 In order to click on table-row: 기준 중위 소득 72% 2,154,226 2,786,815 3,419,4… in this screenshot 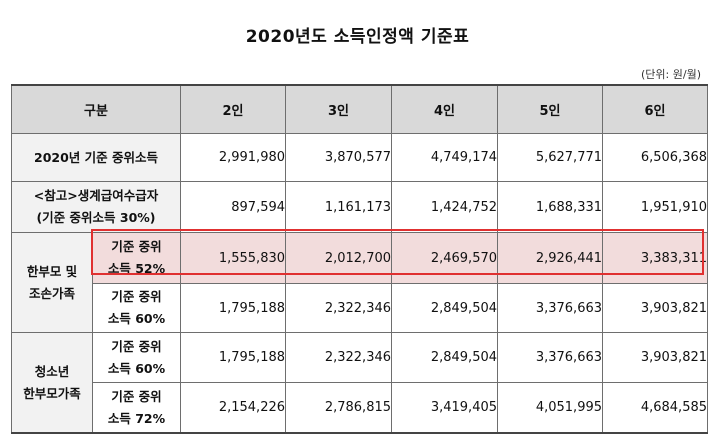, I will do `click(360, 408)`.